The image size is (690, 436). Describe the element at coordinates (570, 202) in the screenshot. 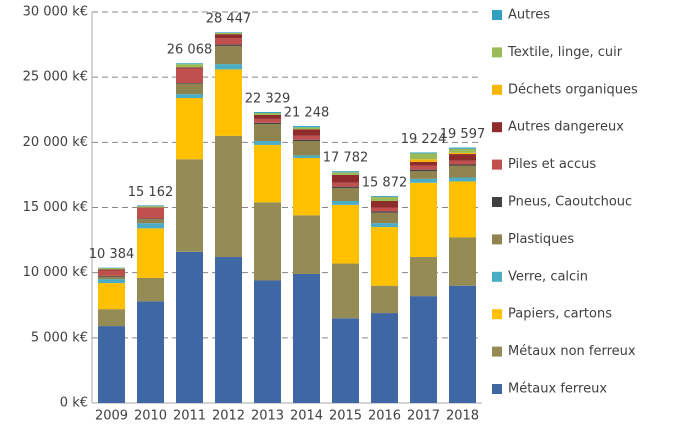

I see `legend-label: Pneus, Caoutchouc` at that location.